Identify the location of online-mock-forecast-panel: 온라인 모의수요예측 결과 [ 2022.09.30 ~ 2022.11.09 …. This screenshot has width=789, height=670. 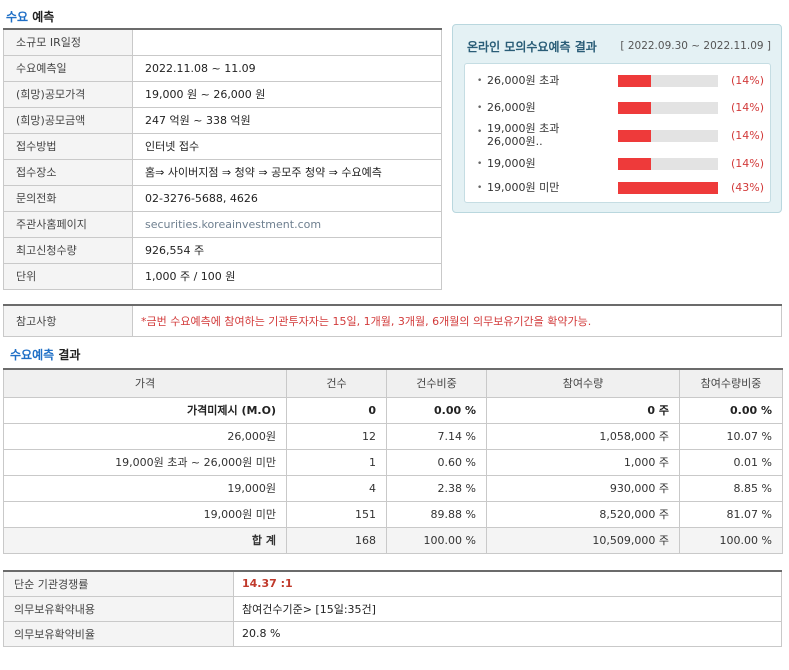
(617, 118).